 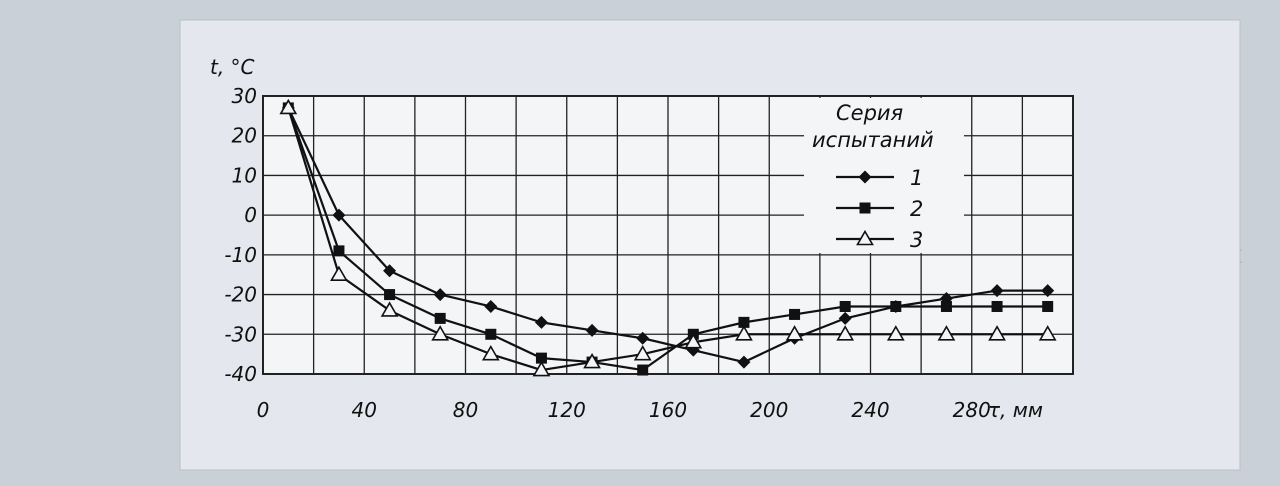 I want to click on y-tick-label: -30, so click(x=240, y=334).